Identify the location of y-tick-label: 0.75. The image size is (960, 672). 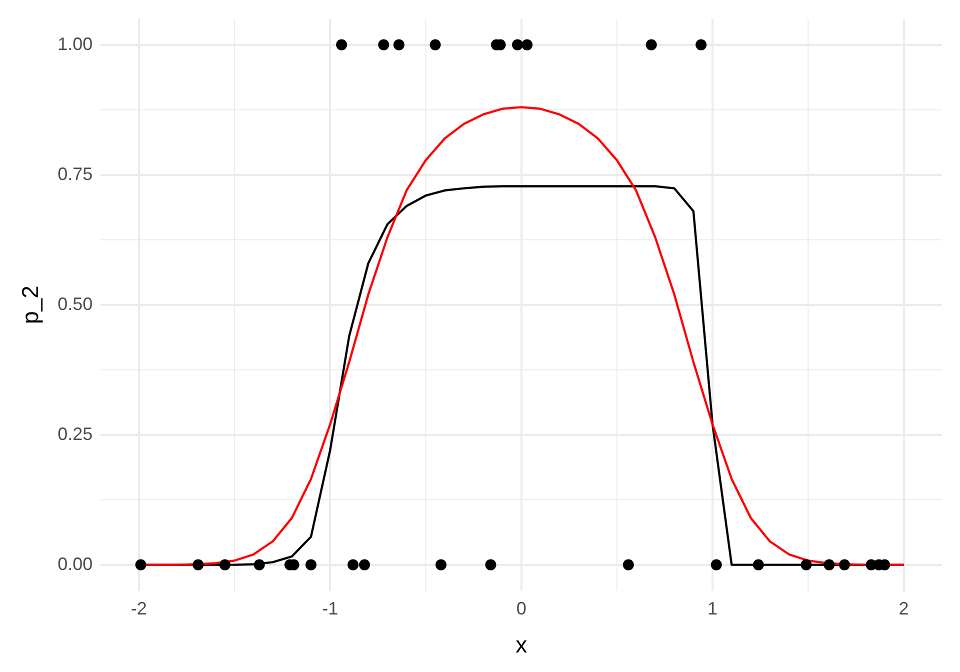
(75, 174).